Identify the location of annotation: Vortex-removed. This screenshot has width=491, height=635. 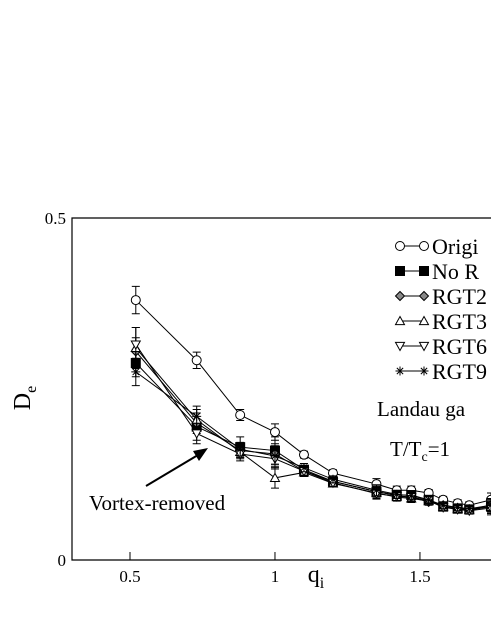
(157, 503).